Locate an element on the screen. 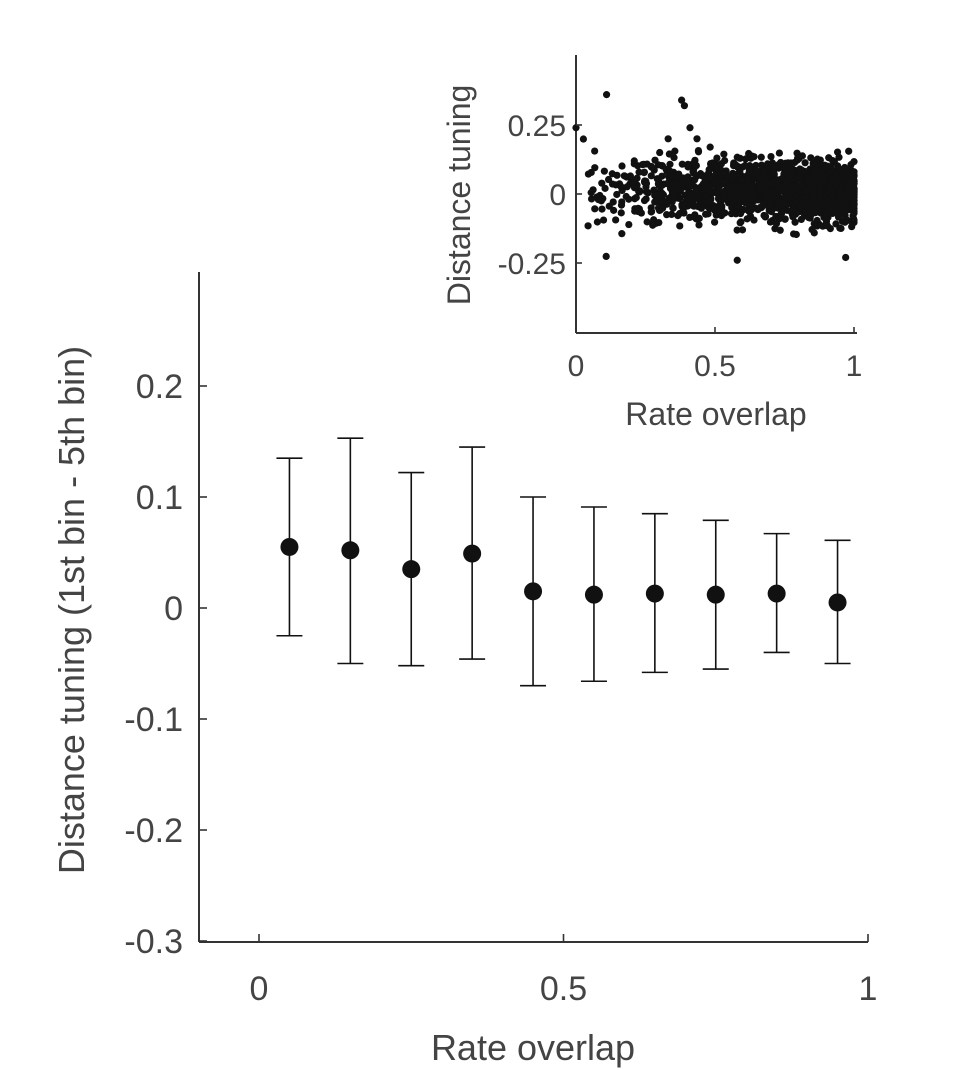 This screenshot has height=1070, width=968. inset-y-axis-title: Distance tuning is located at coordinates (459, 195).